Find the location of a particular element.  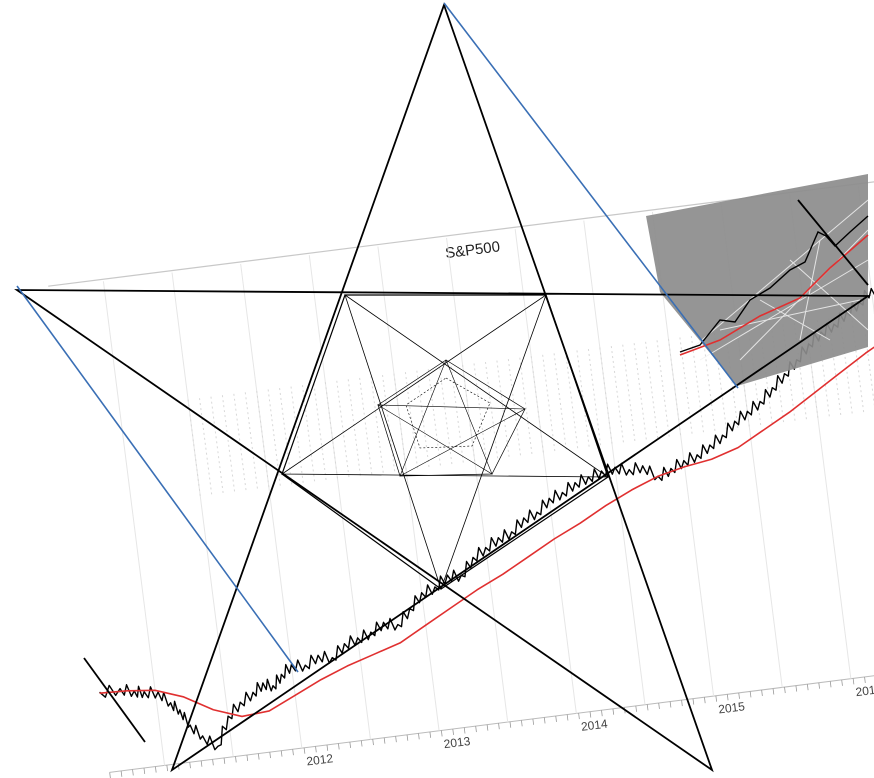

overlay-ma-line is located at coordinates (774, 295).